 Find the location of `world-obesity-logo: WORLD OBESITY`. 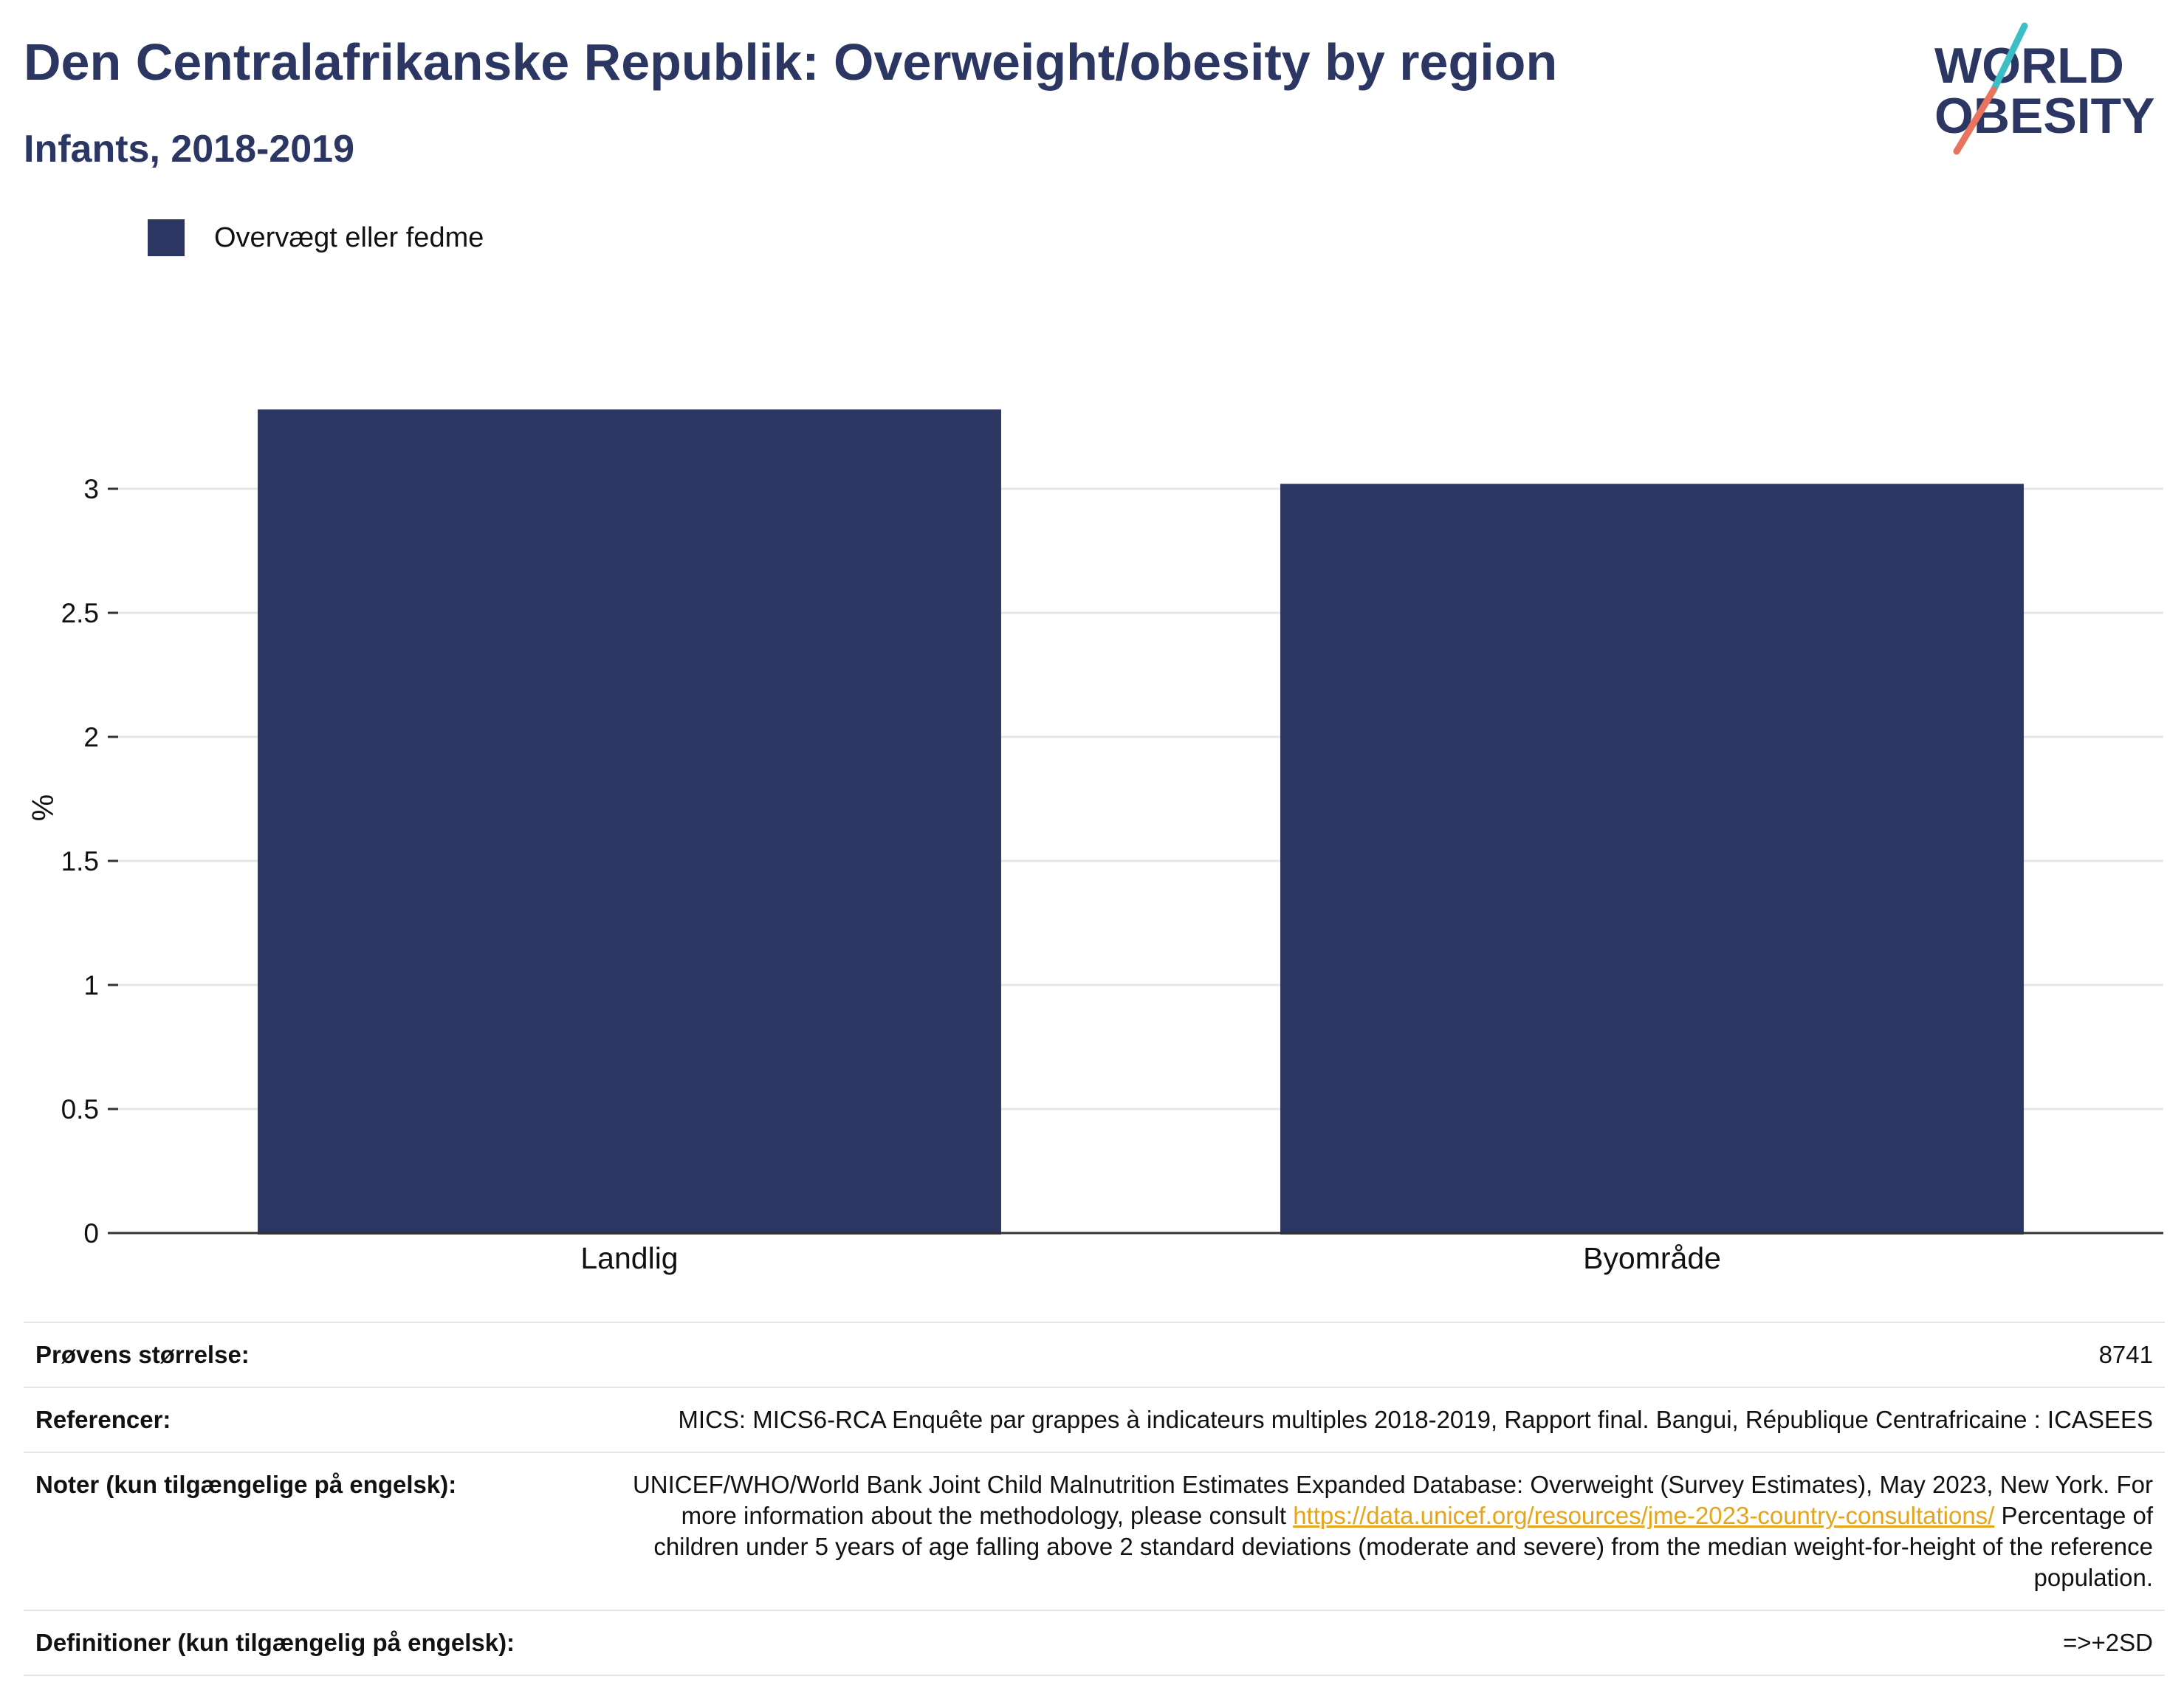

world-obesity-logo: WORLD OBESITY is located at coordinates (2045, 88).